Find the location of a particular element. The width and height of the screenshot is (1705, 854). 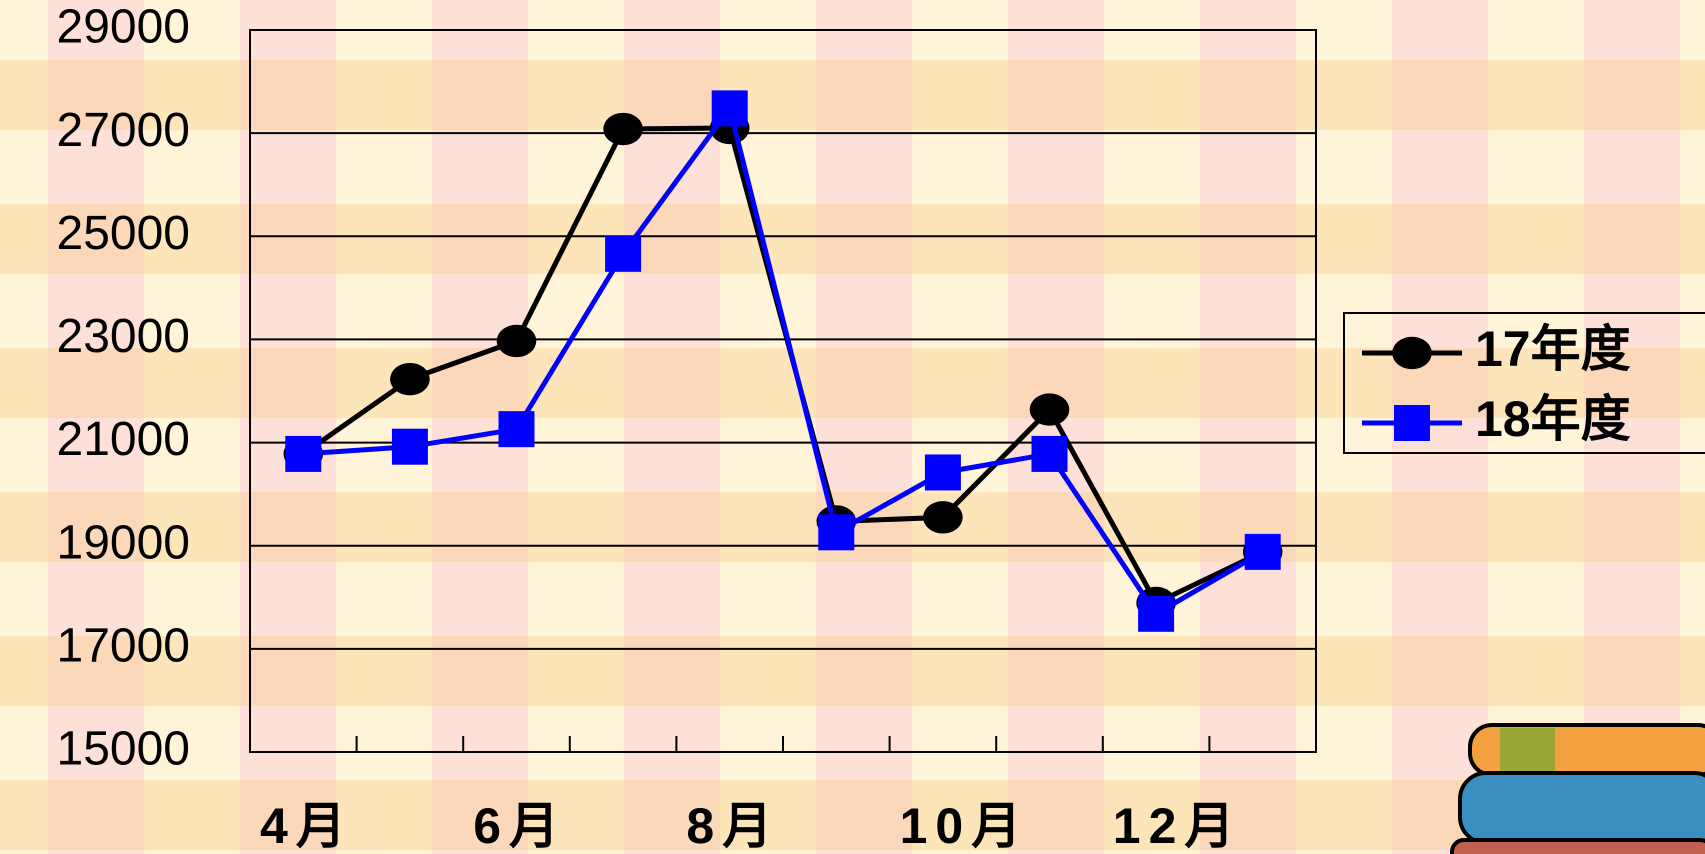

y-tick-label: 25000 is located at coordinates (123, 233).